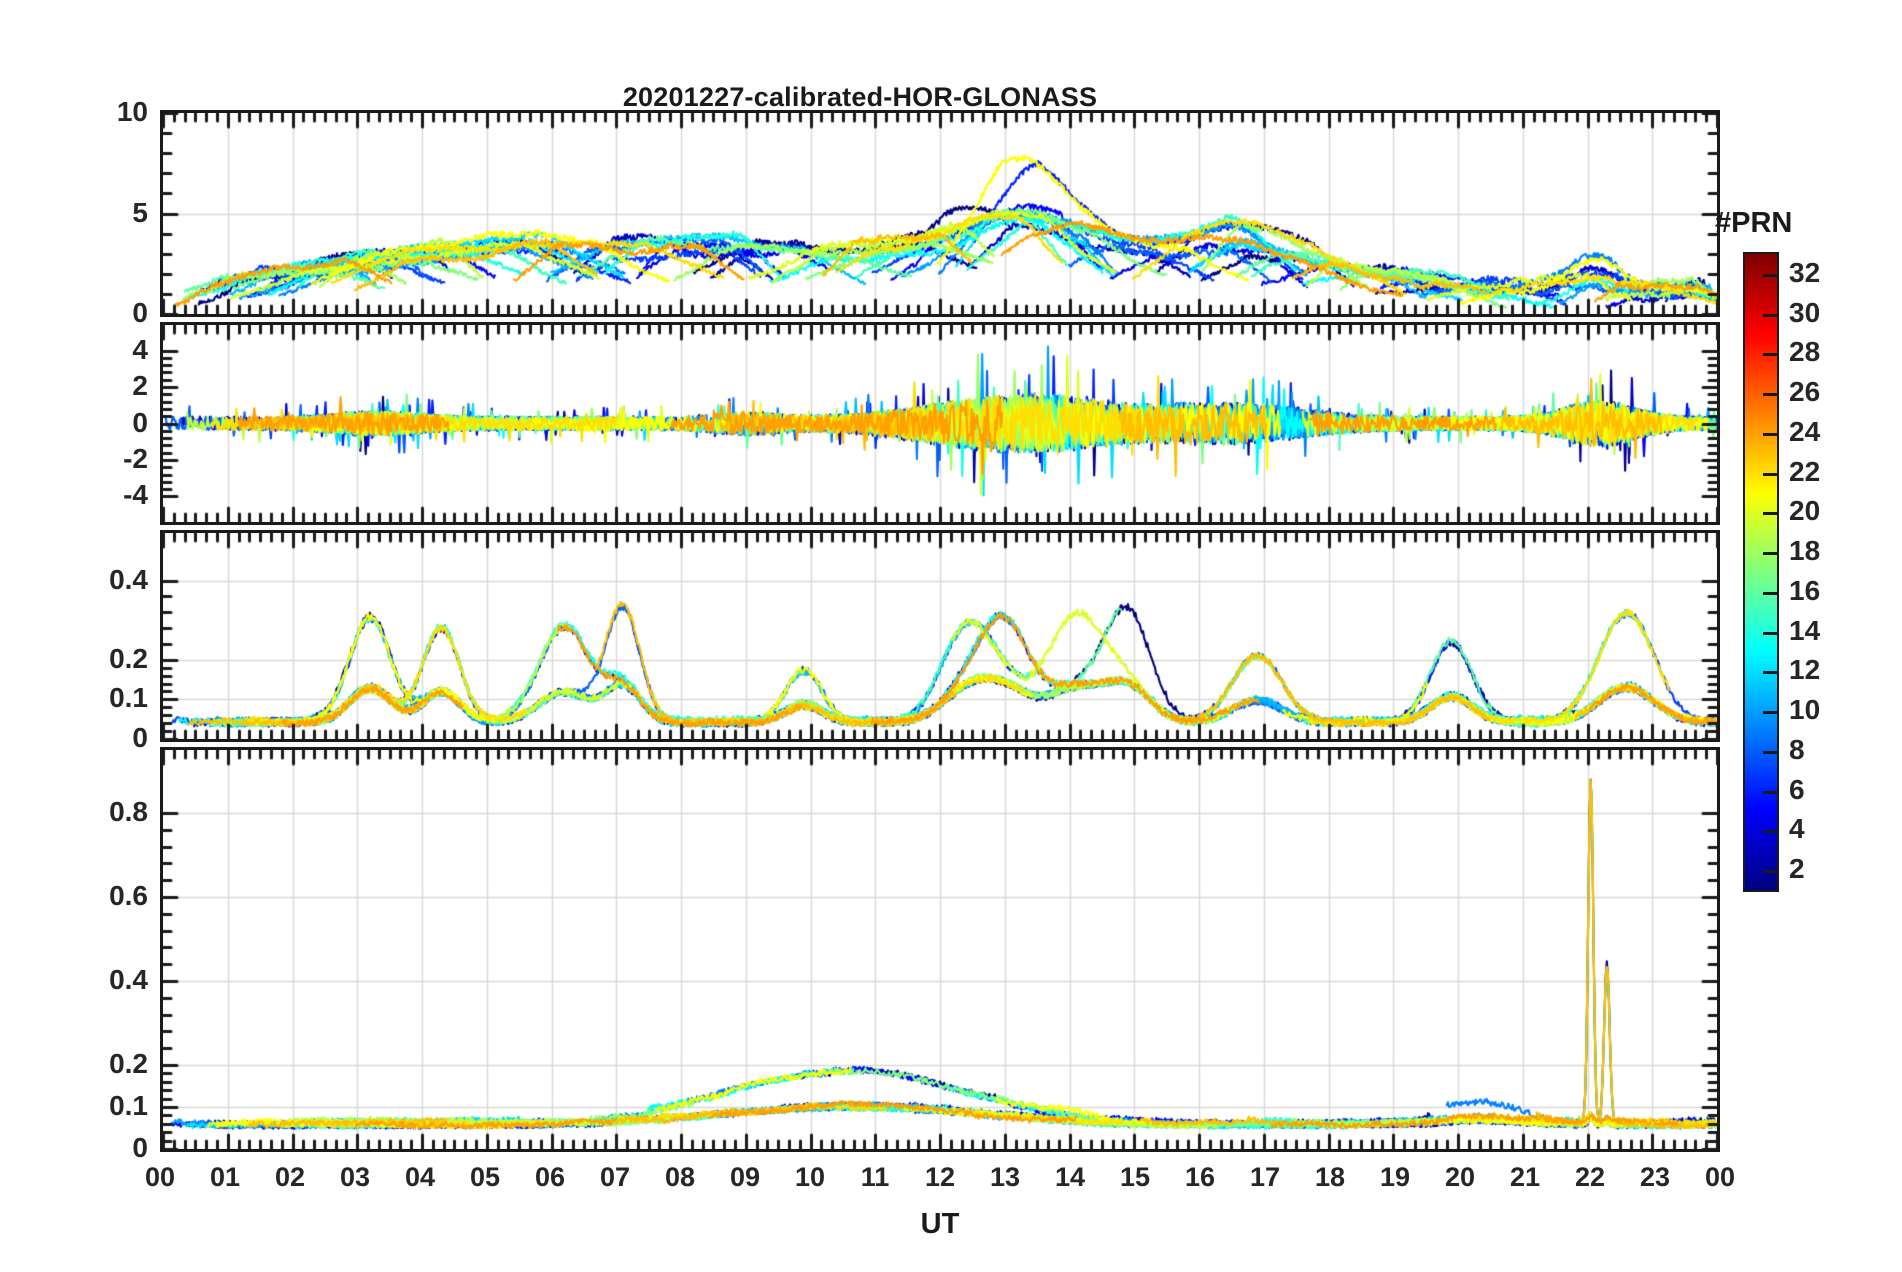 Image resolution: width=1902 pixels, height=1272 pixels. I want to click on xtick-22: 22, so click(1590, 1177).